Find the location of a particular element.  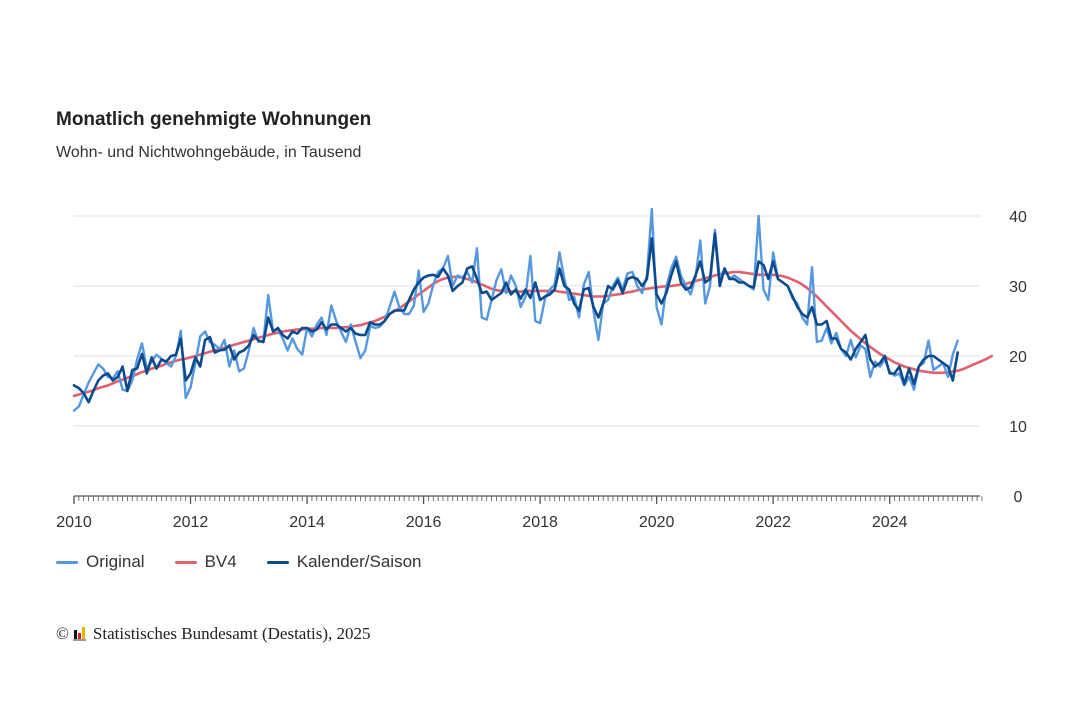

x-tick-label: 2016 is located at coordinates (424, 522).